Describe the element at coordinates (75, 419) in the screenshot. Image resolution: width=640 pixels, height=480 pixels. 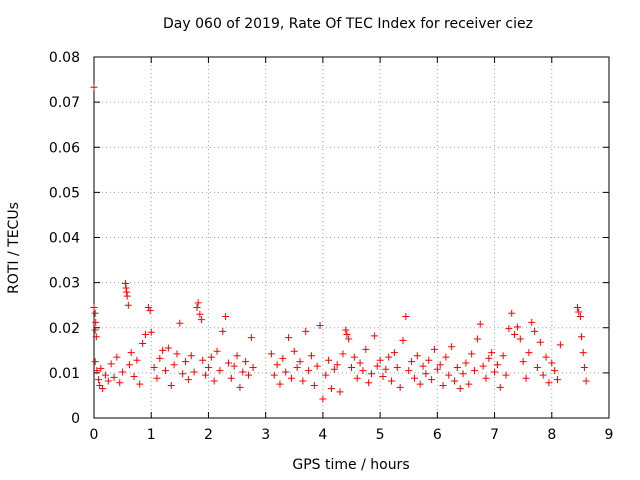
I see `y-tick-label: 0` at that location.